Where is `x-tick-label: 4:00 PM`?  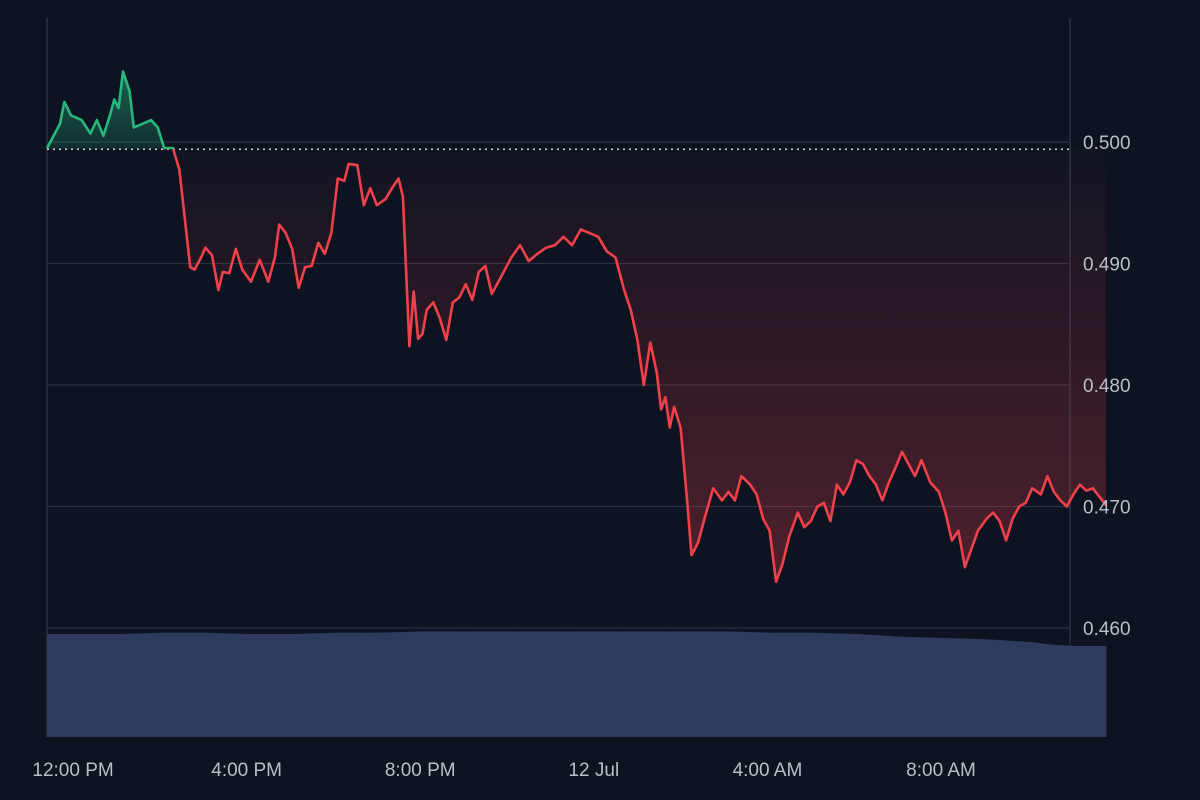 x-tick-label: 4:00 PM is located at coordinates (246, 770).